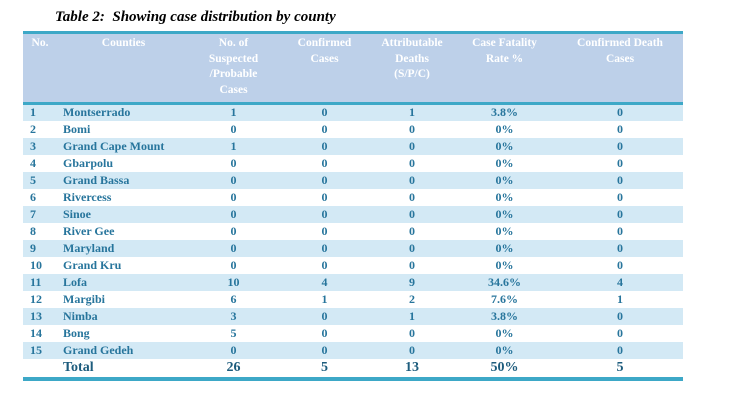 The image size is (734, 409). What do you see at coordinates (324, 367) in the screenshot?
I see `total-confirmed-cases: 5` at bounding box center [324, 367].